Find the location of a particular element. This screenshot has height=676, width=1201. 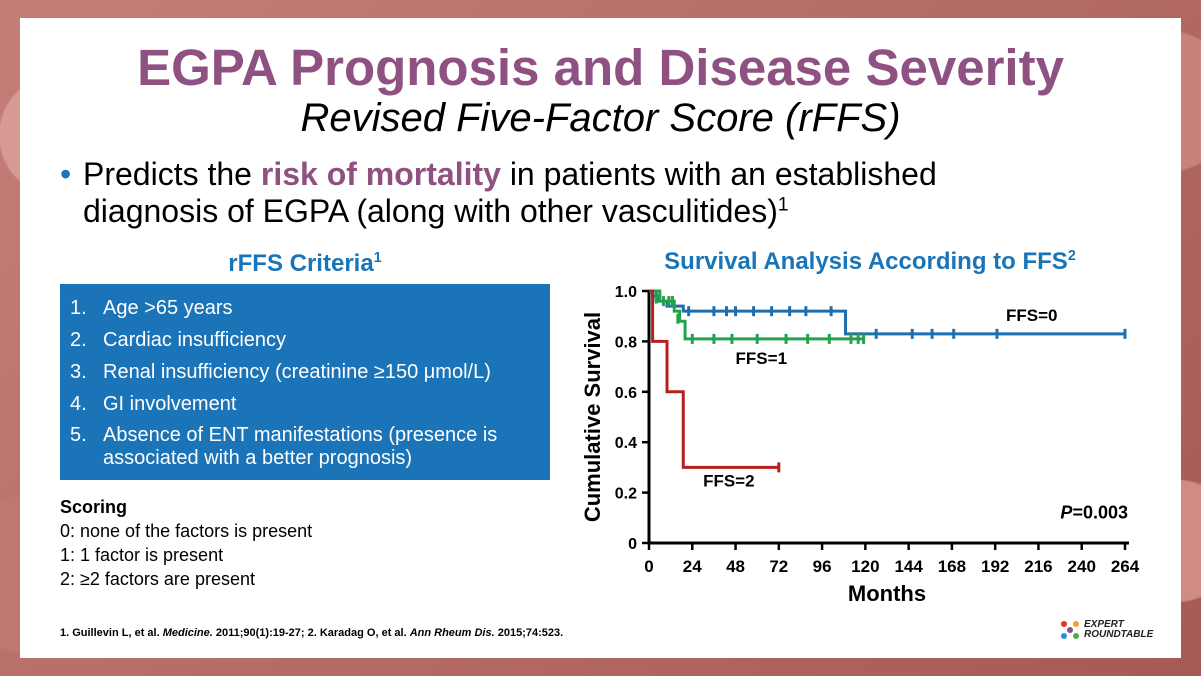

scoring-heading: Scoring is located at coordinates (94, 507).